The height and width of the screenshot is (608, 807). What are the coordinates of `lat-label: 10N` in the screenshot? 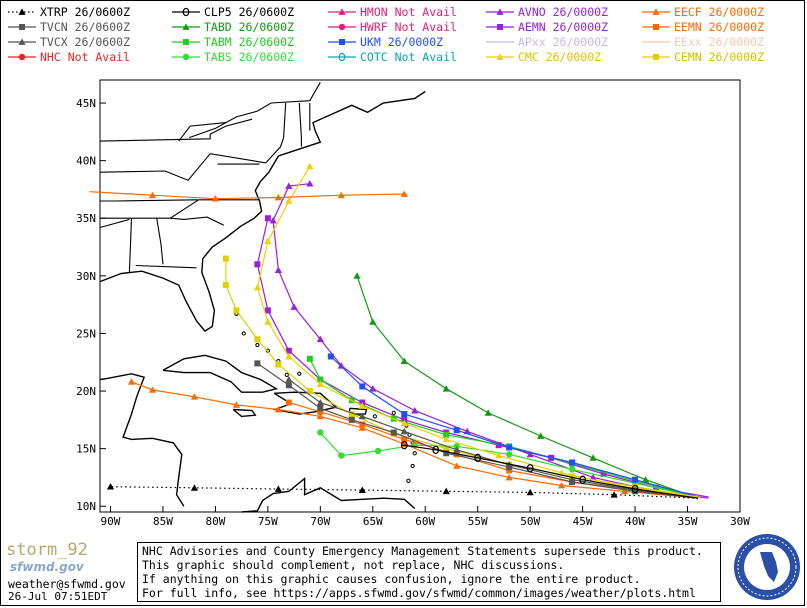 It's located at (86, 506).